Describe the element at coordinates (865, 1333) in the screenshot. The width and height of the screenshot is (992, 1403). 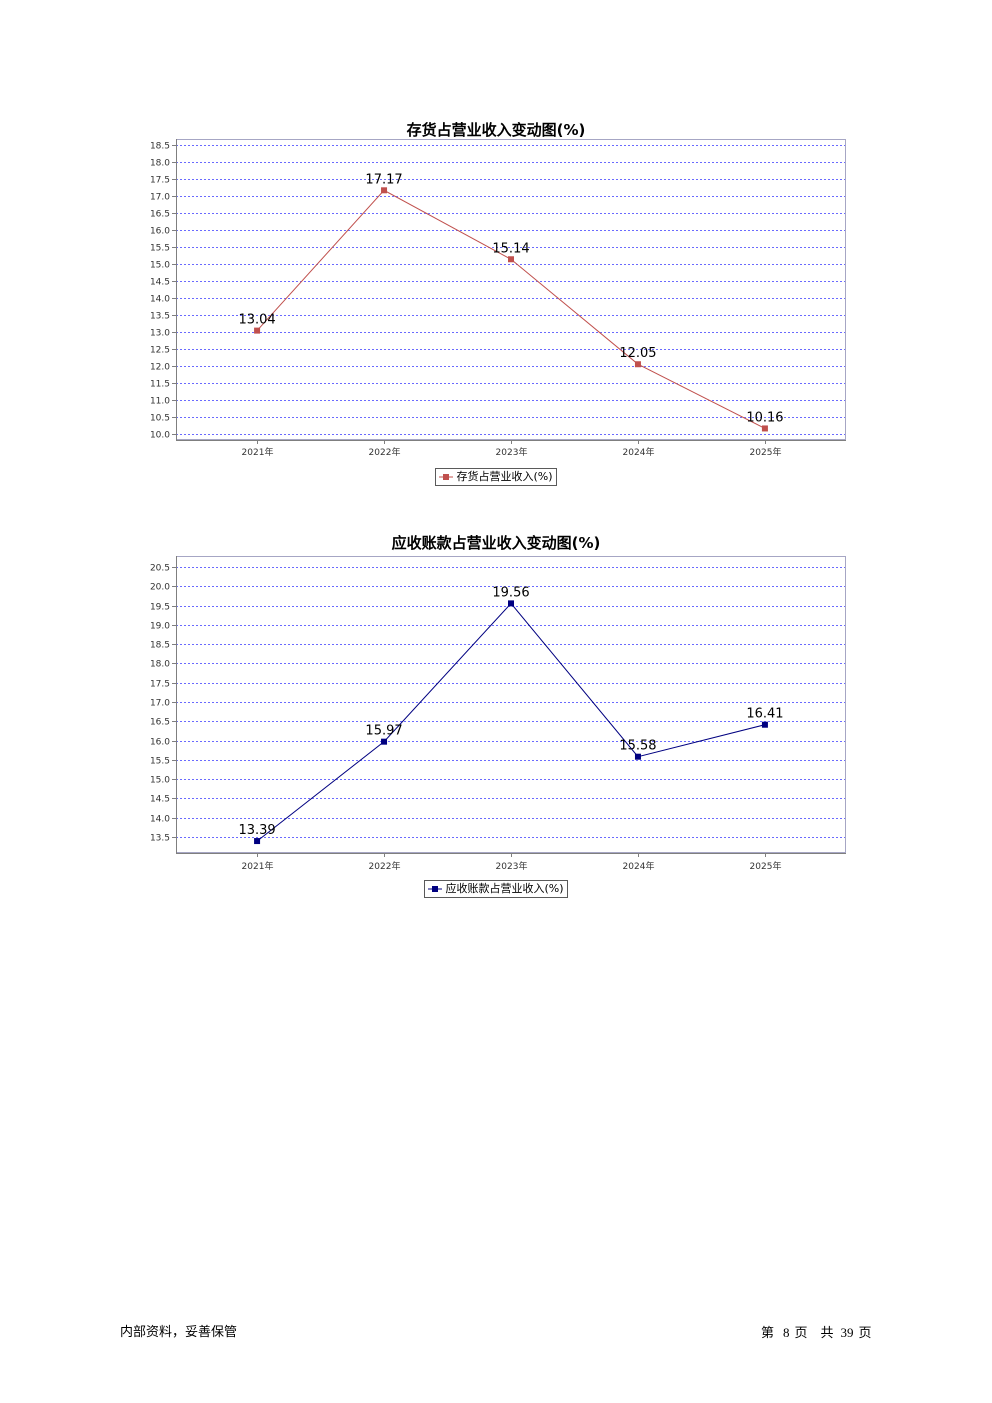
I see `total-suffix: 页` at that location.